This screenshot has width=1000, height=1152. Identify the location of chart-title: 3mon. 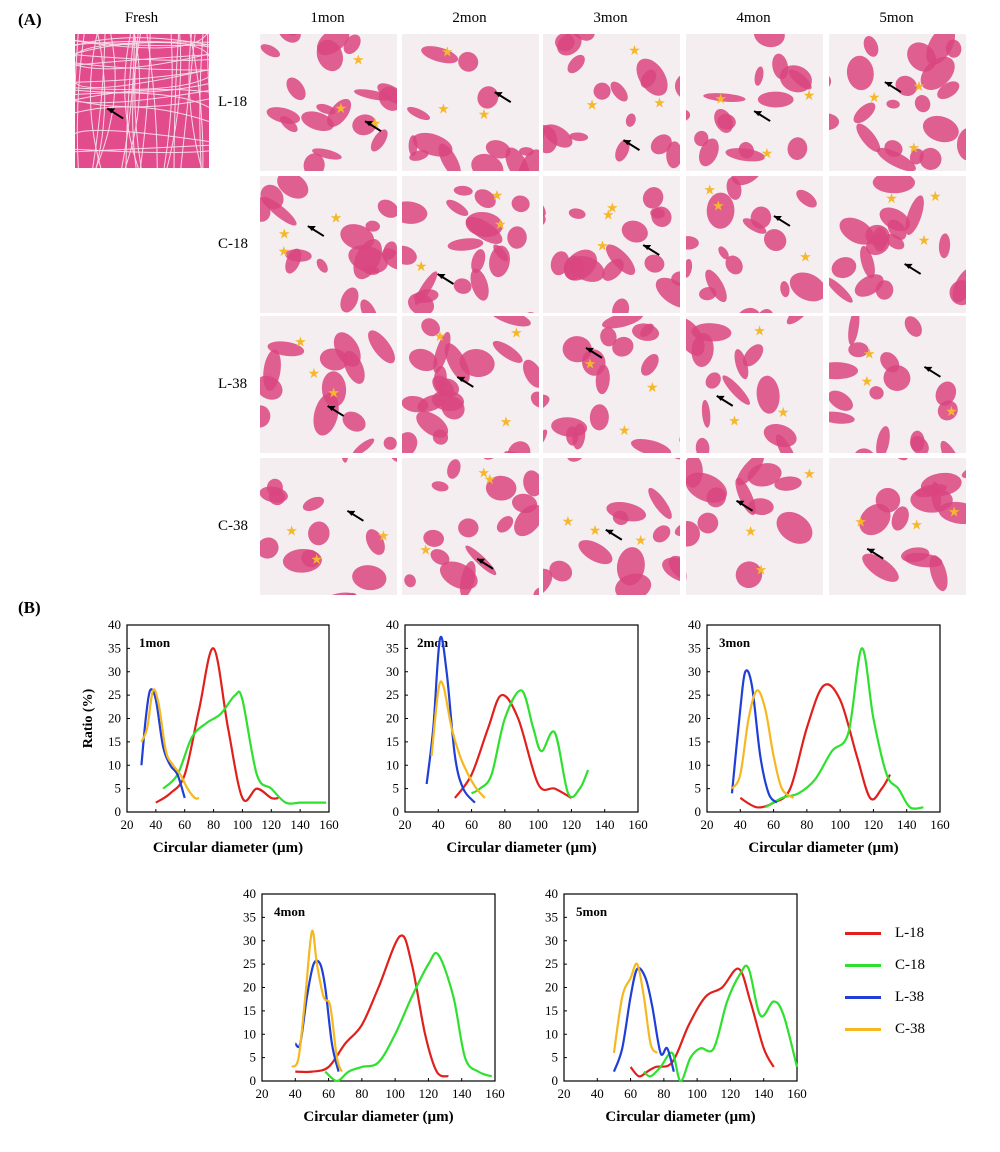
(735, 642).